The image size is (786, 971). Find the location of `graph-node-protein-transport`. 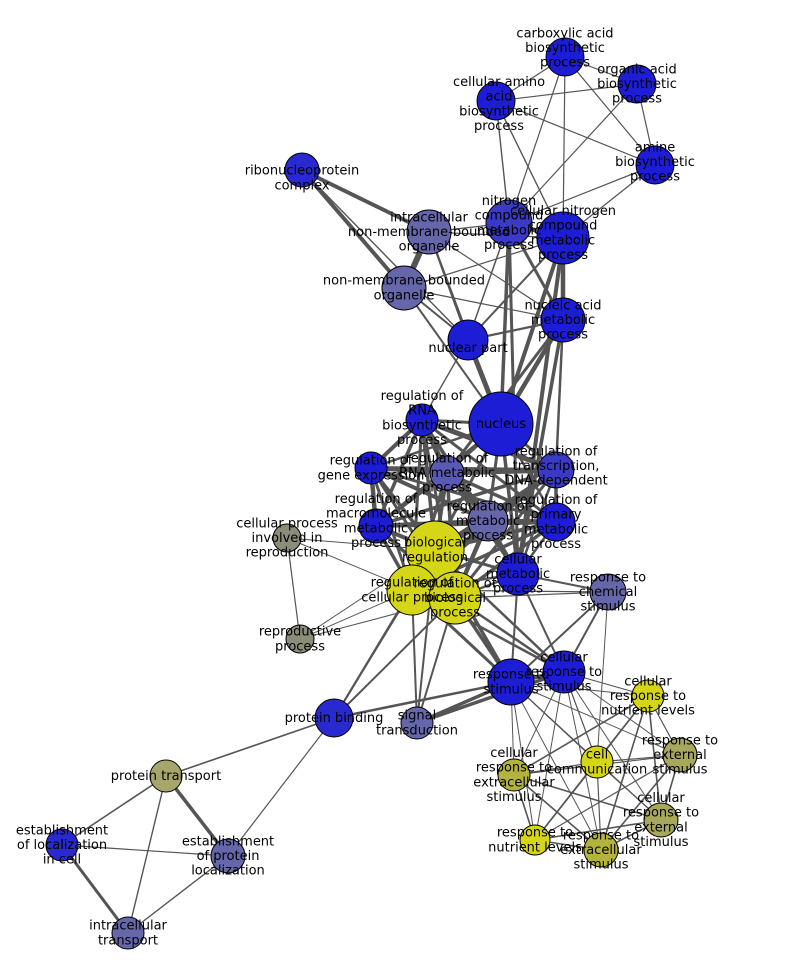

graph-node-protein-transport is located at coordinates (166, 776).